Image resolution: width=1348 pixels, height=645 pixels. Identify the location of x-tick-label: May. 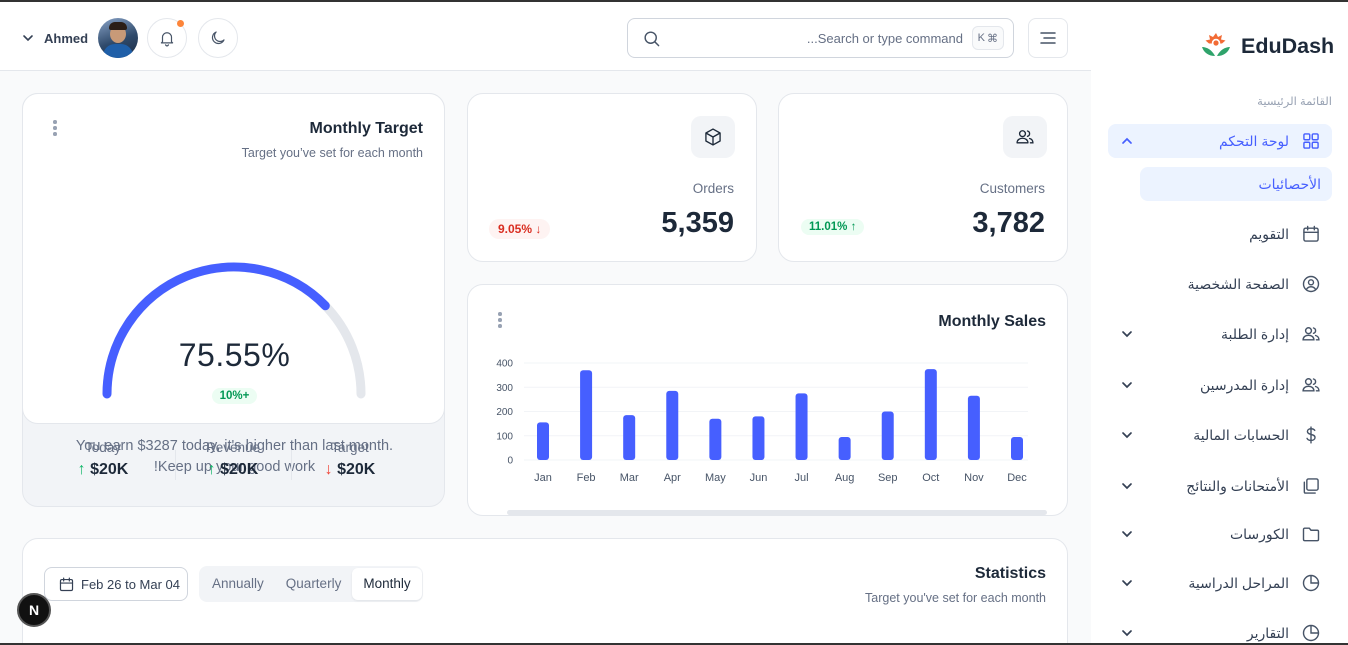
(715, 478).